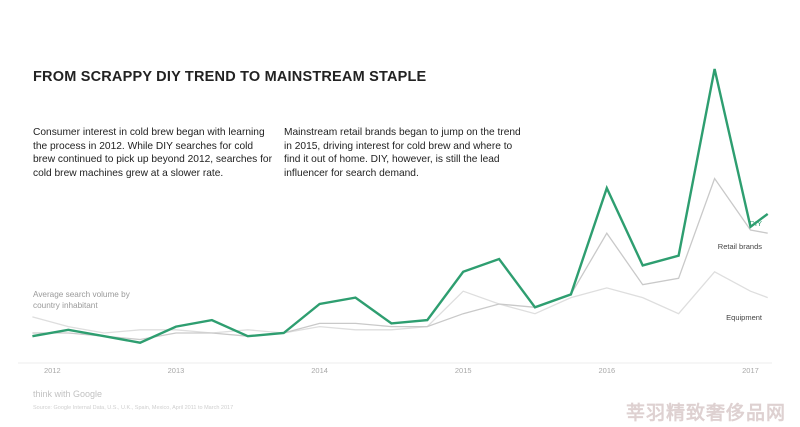 The width and height of the screenshot is (800, 427). What do you see at coordinates (52, 370) in the screenshot?
I see `x-tick-label: 2012` at bounding box center [52, 370].